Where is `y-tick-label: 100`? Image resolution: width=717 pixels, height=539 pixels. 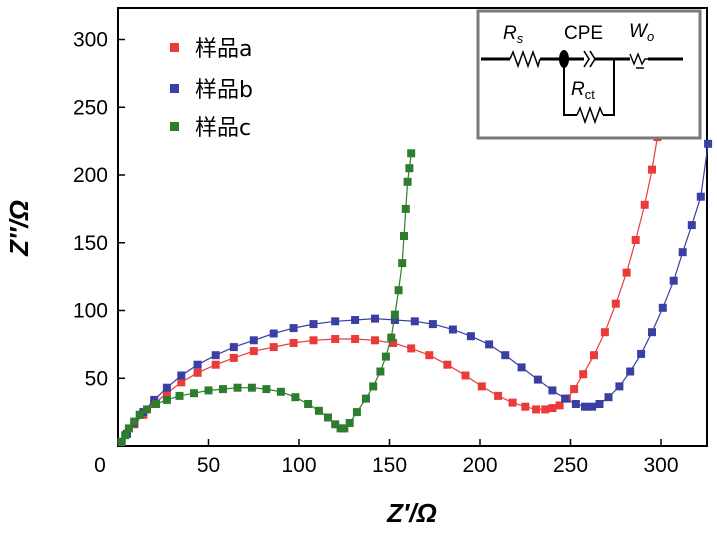 y-tick-label: 100 is located at coordinates (90, 311).